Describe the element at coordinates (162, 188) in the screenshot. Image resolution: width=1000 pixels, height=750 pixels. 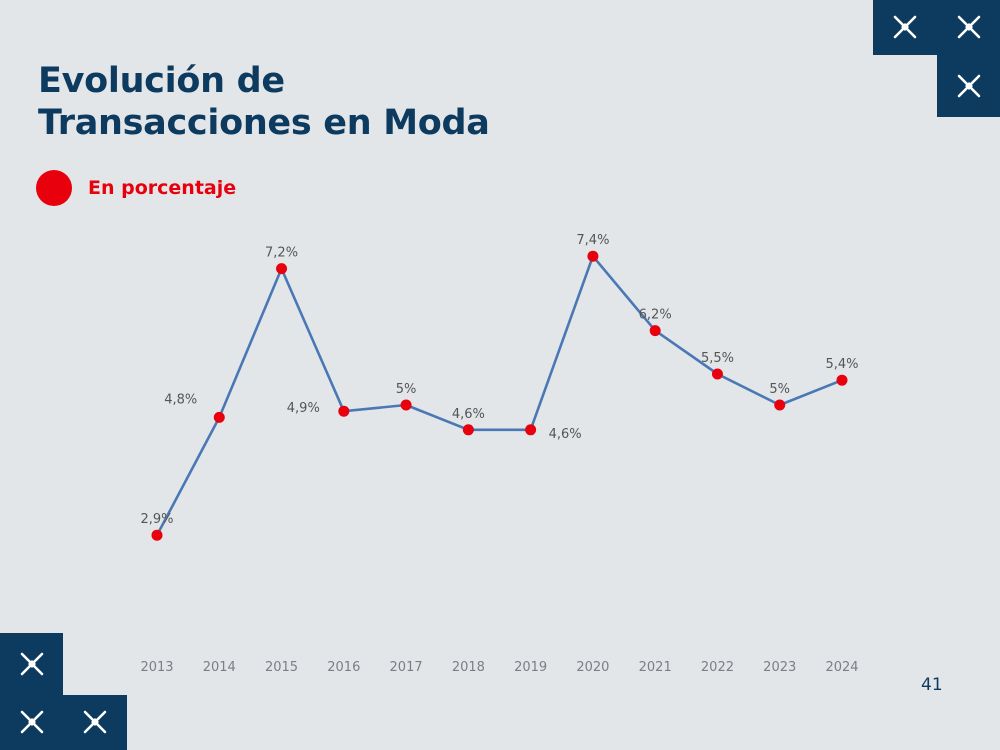
I see `legend-label: En porcentaje` at that location.